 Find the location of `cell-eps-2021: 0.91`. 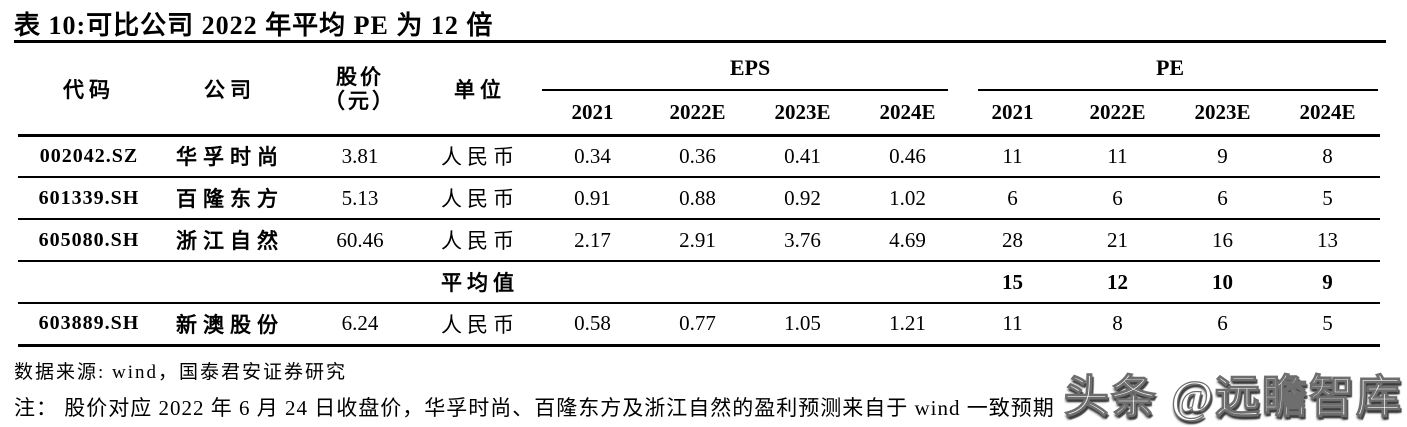

cell-eps-2021: 0.91 is located at coordinates (592, 197).